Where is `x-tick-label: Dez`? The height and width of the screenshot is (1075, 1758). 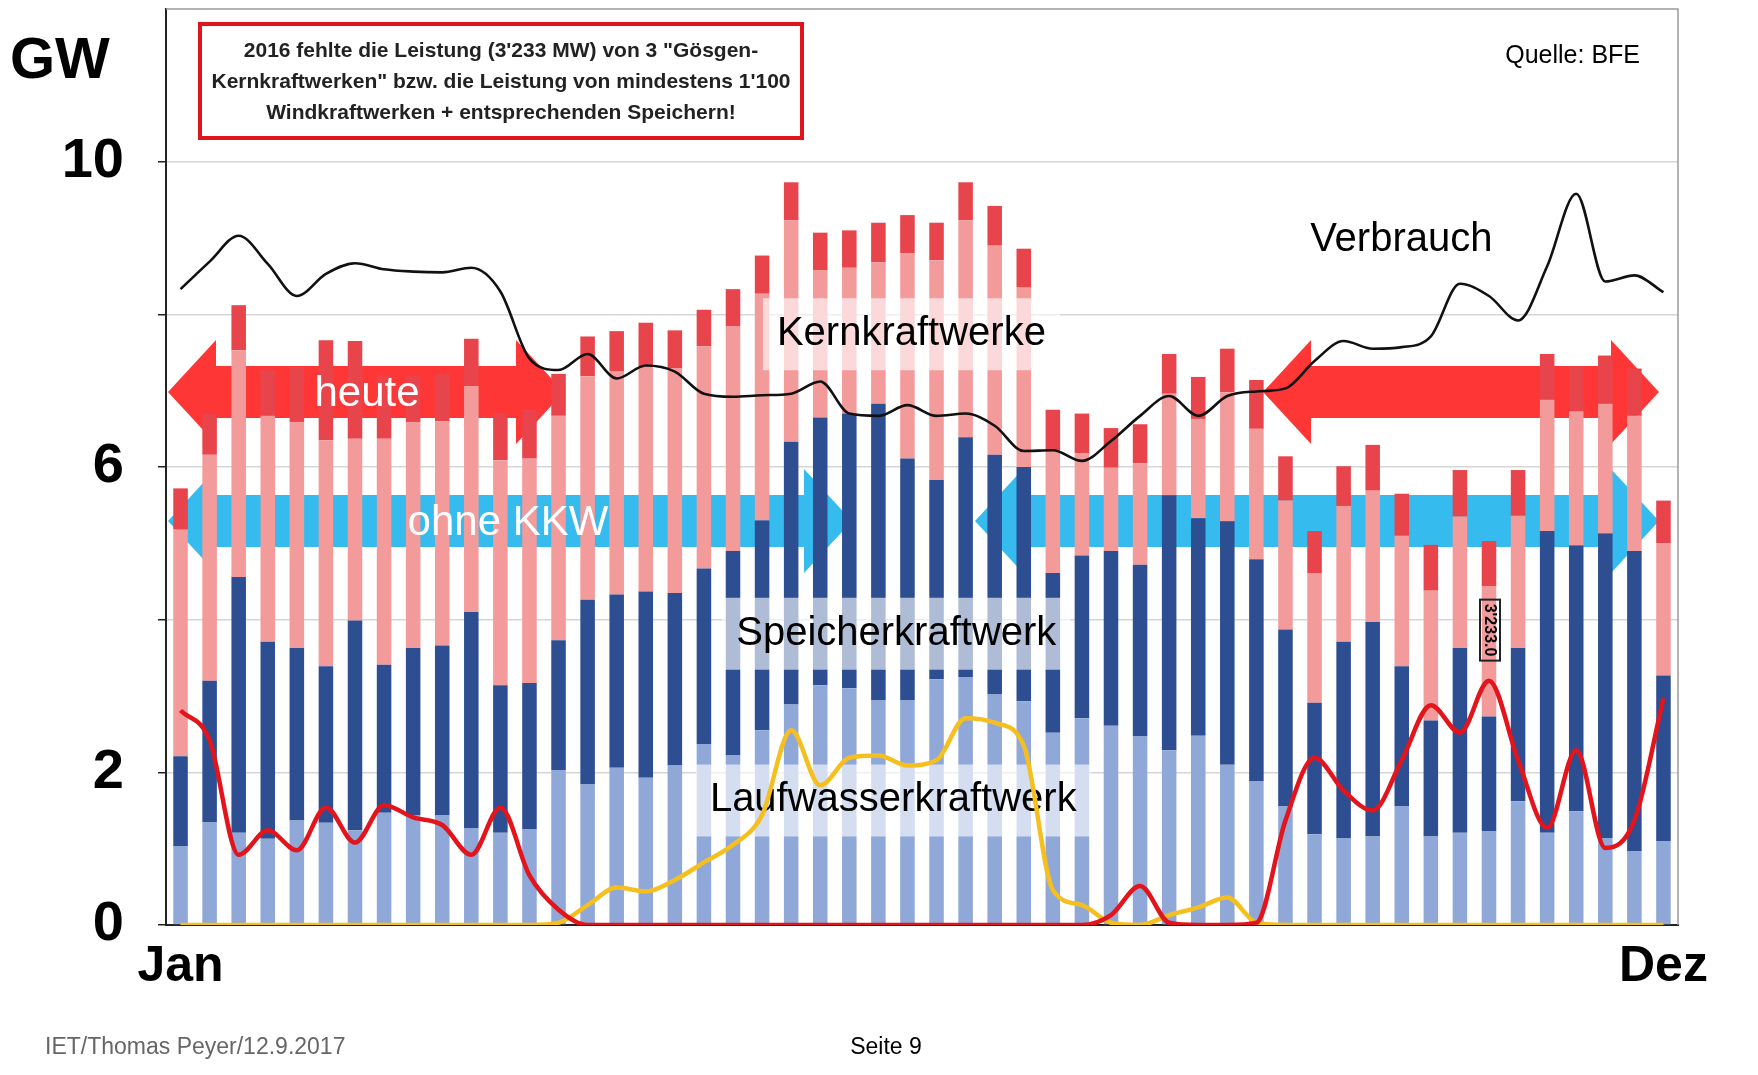 x-tick-label: Dez is located at coordinates (1663, 963).